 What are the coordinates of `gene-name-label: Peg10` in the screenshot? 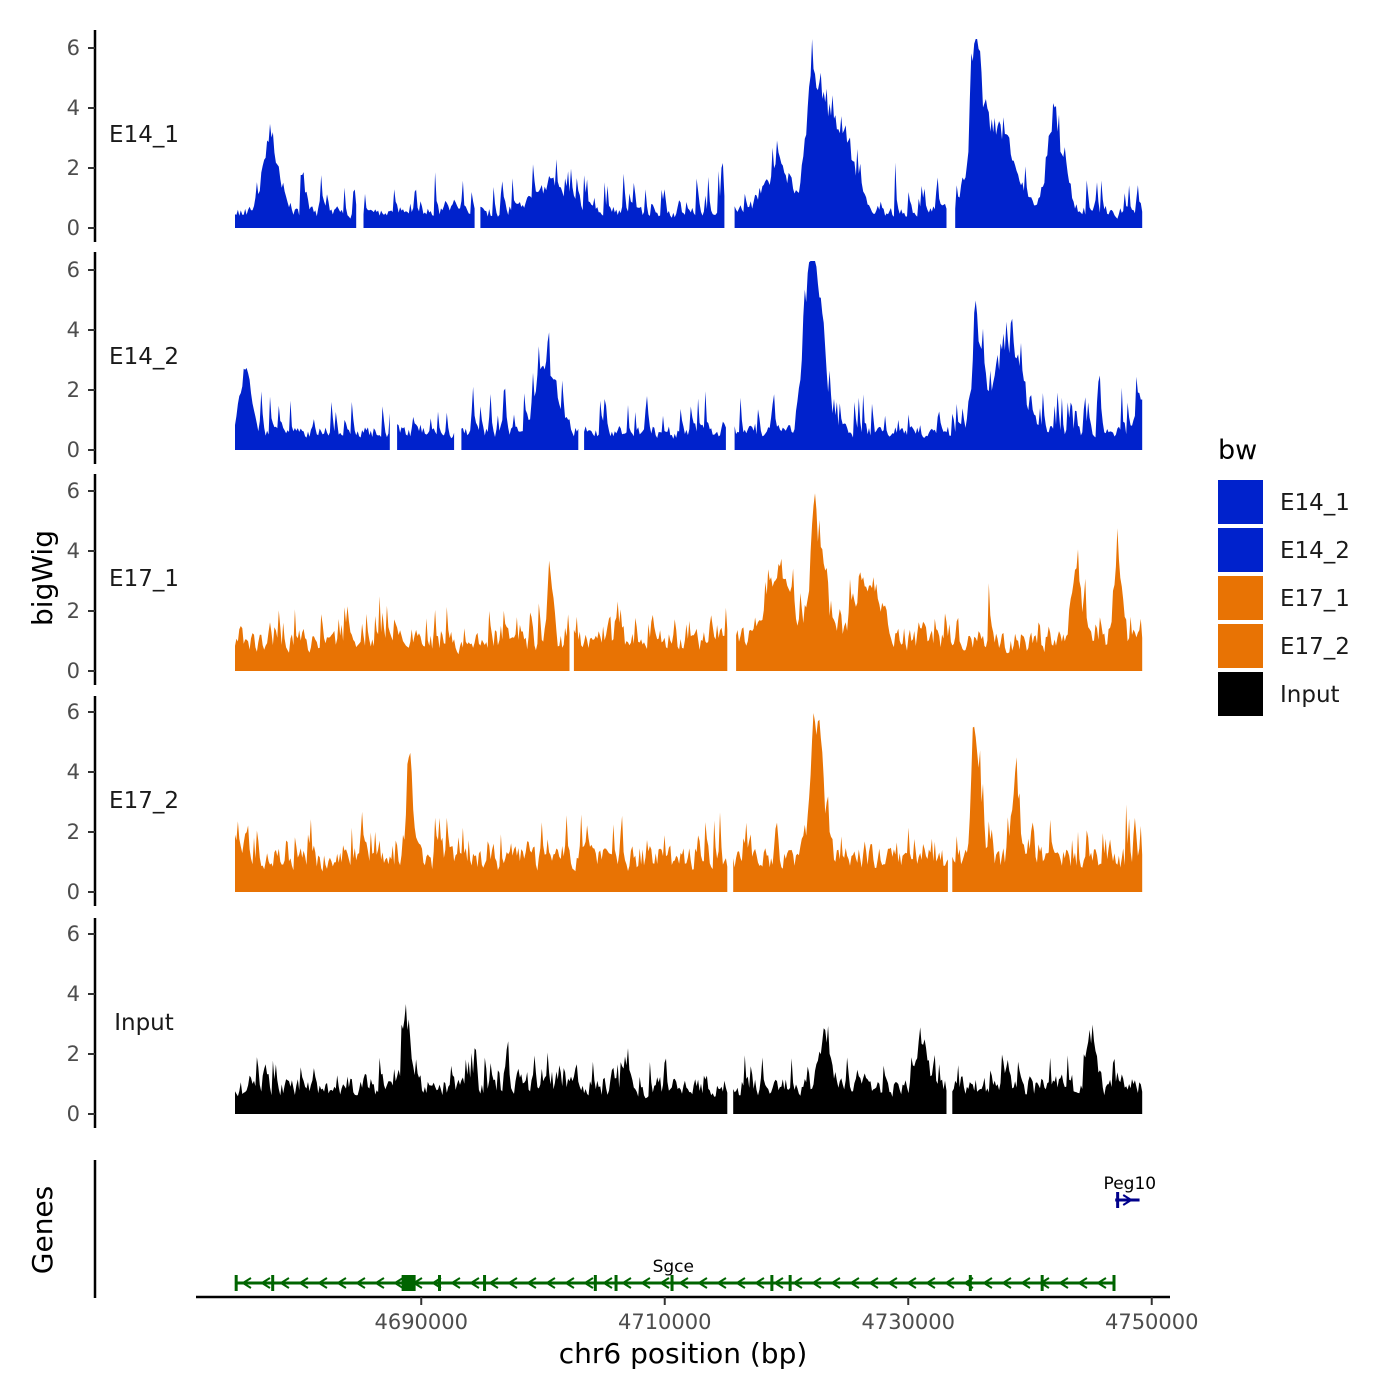 It's located at (1130, 1184).